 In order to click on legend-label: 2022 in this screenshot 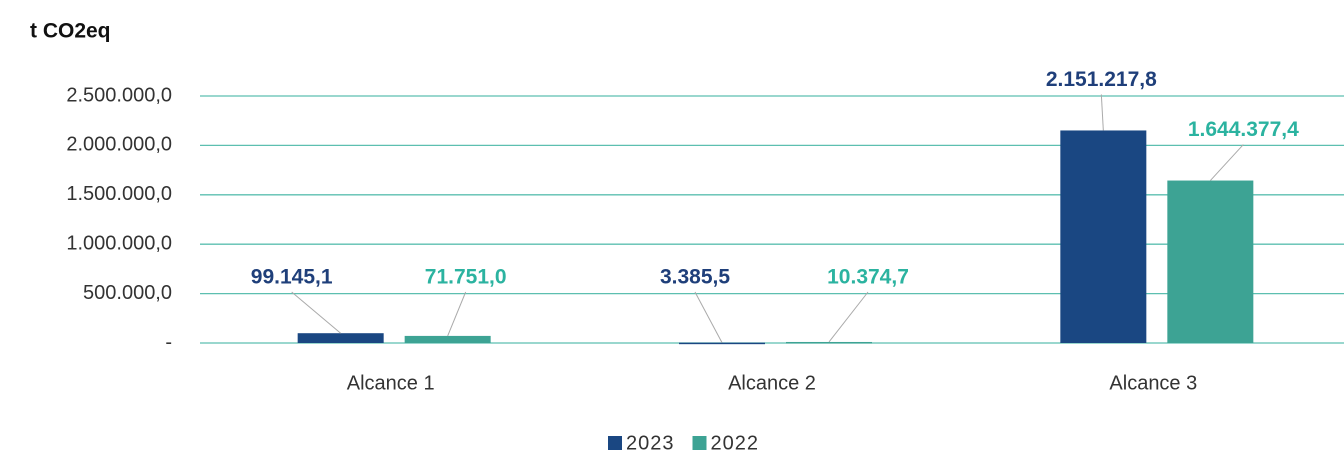, I will do `click(735, 443)`.